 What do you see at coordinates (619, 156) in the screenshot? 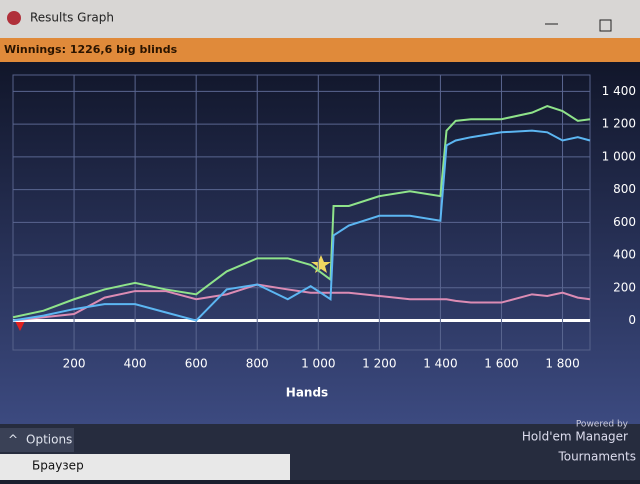
I see `y-tick-label: 1 000` at bounding box center [619, 156].